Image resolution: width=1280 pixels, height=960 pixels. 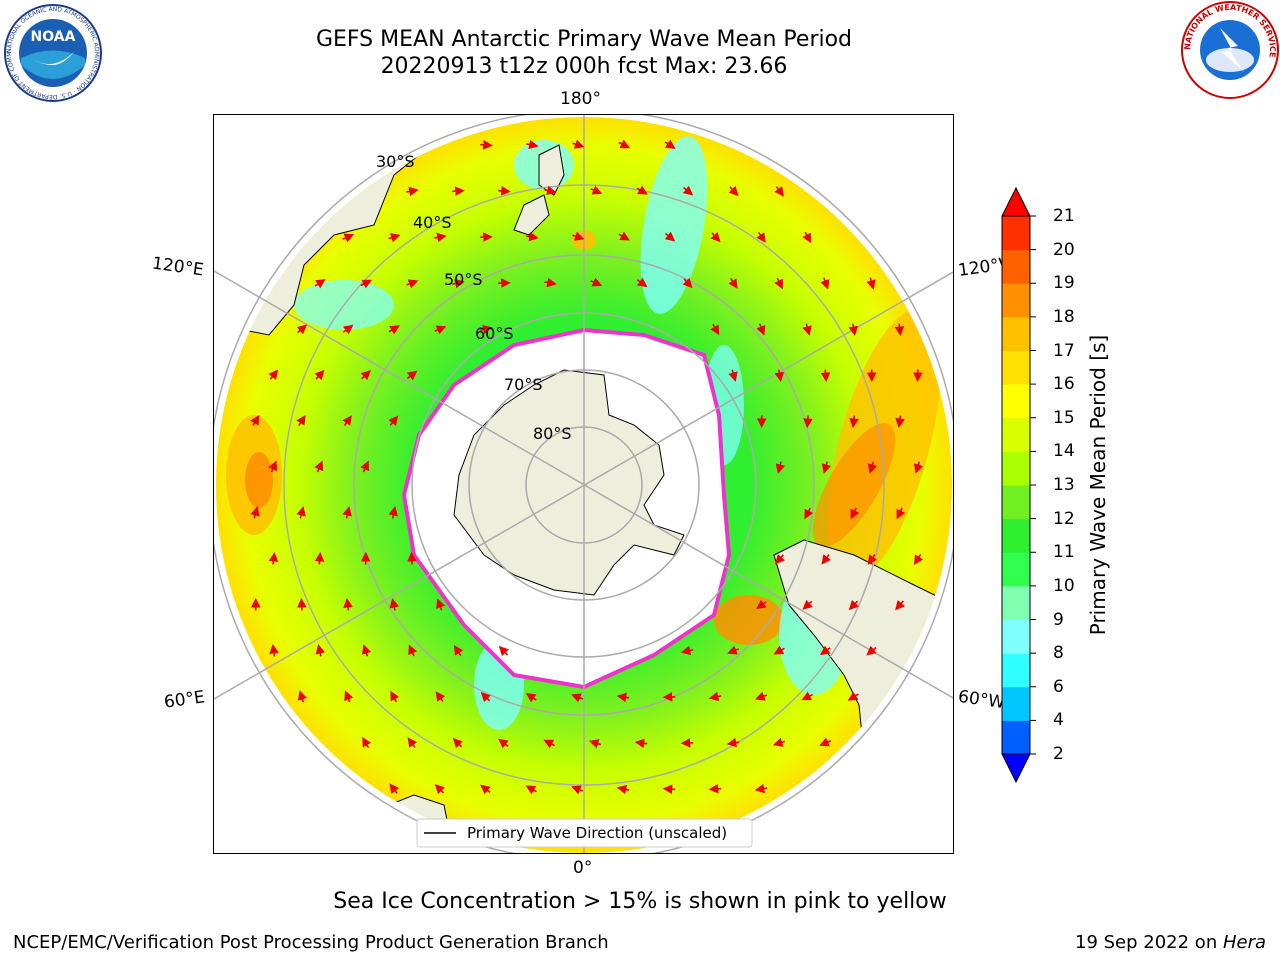 What do you see at coordinates (1016, 201) in the screenshot?
I see `colorbar-extend-max` at bounding box center [1016, 201].